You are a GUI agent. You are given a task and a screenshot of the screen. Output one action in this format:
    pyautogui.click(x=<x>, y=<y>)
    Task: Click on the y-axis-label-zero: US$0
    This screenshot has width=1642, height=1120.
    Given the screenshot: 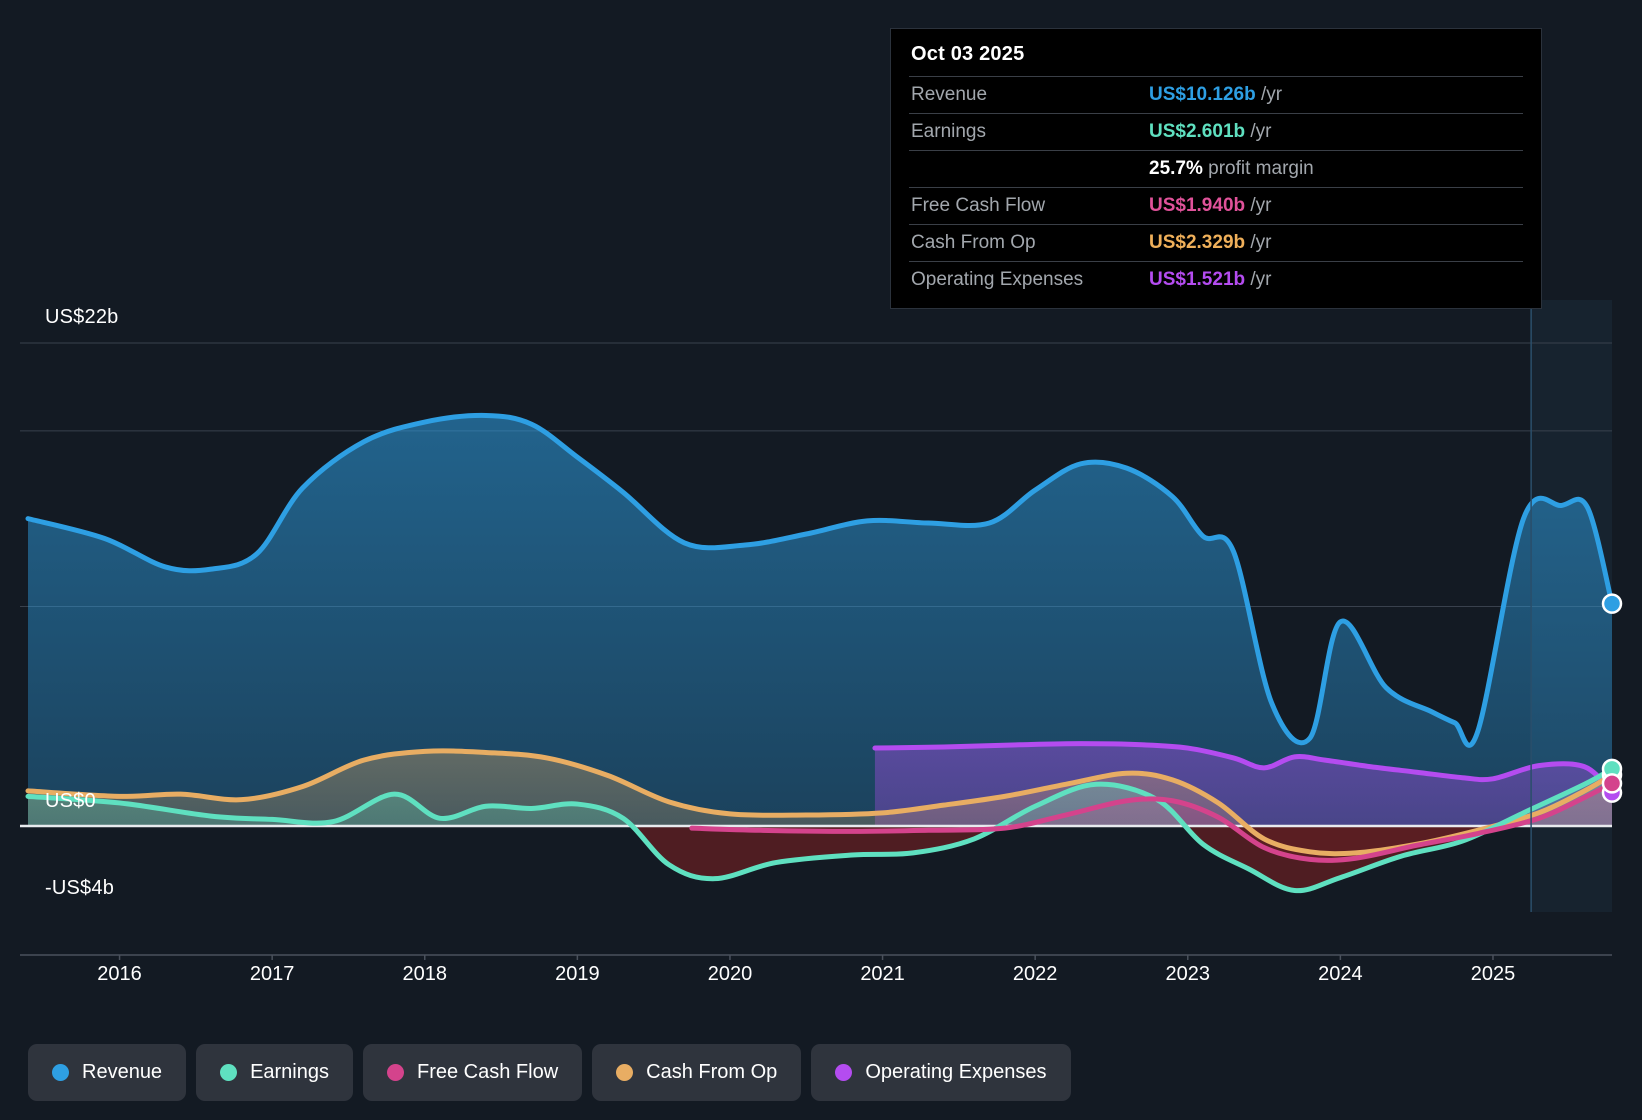 What is the action you would take?
    pyautogui.click(x=70, y=801)
    